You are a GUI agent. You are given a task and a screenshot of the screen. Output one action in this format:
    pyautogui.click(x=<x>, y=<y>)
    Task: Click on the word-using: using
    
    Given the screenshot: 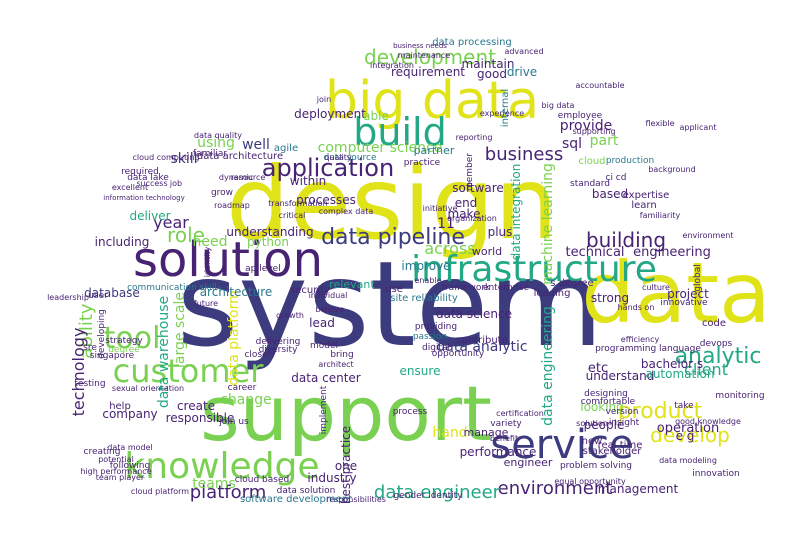 What is the action you would take?
    pyautogui.click(x=216, y=143)
    